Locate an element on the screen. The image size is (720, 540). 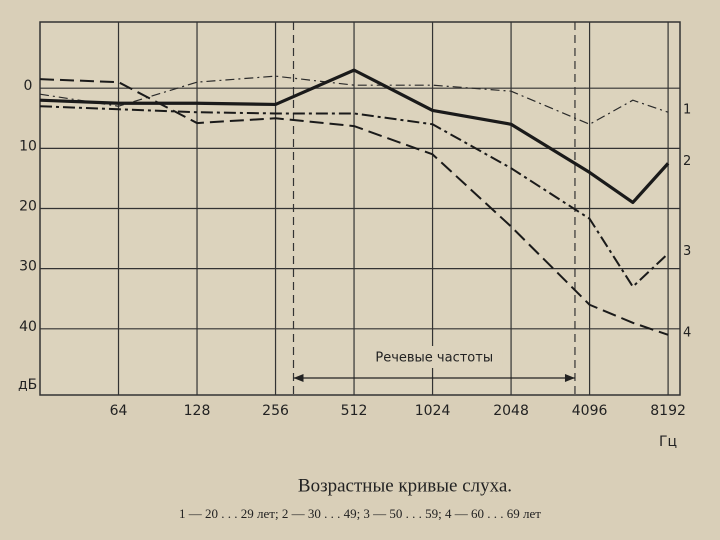
x-tick-label: 8192 is located at coordinates (668, 411).